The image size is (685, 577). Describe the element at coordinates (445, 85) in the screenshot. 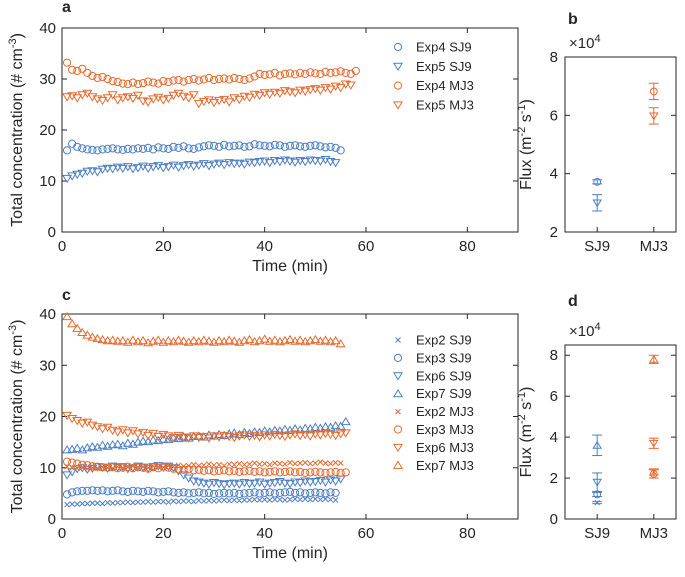

I see `legend-label: Exp4 MJ3` at that location.